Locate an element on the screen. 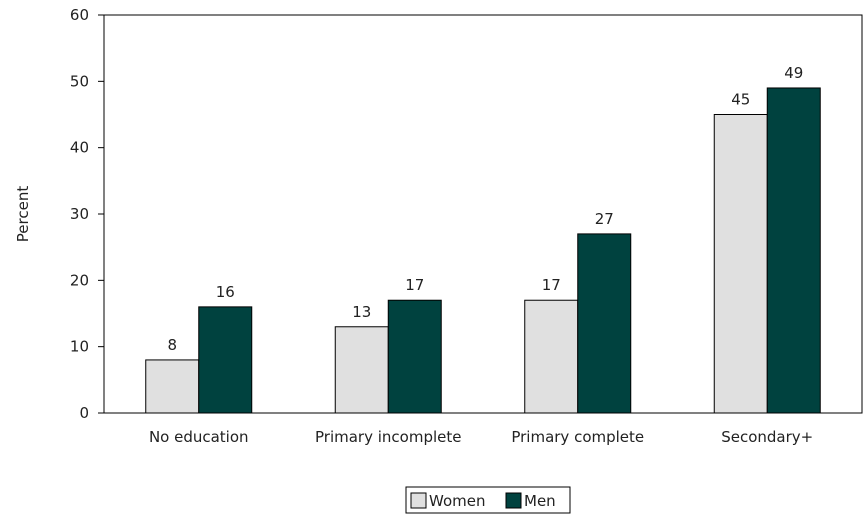 The width and height of the screenshot is (865, 514). legend-label-women: Women is located at coordinates (457, 501).